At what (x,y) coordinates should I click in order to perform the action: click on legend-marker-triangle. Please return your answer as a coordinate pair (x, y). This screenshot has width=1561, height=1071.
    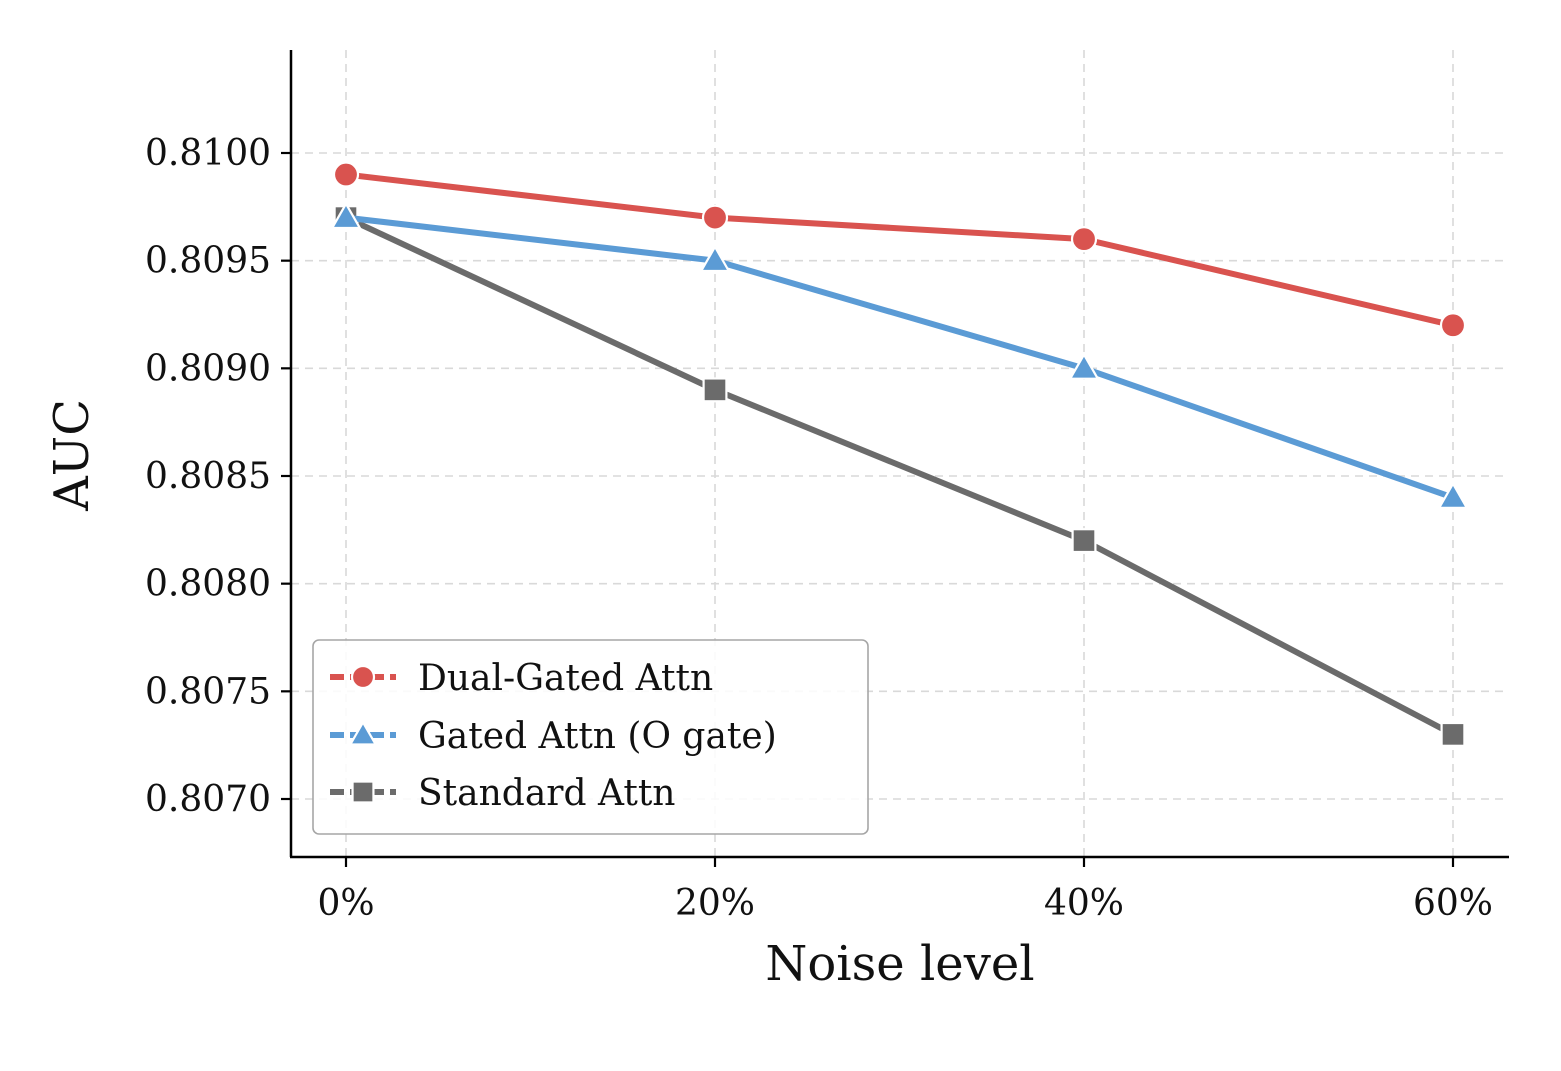
    Looking at the image, I should click on (363, 733).